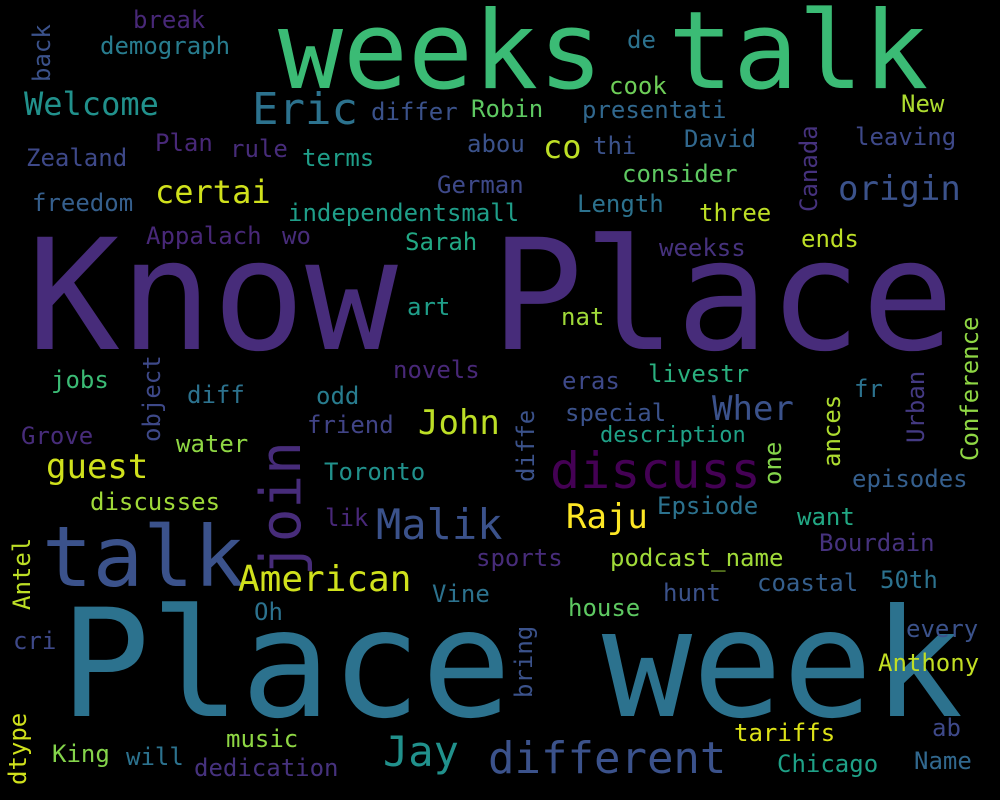 Image resolution: width=1000 pixels, height=800 pixels. Describe the element at coordinates (923, 104) in the screenshot. I see `word-new: New` at that location.